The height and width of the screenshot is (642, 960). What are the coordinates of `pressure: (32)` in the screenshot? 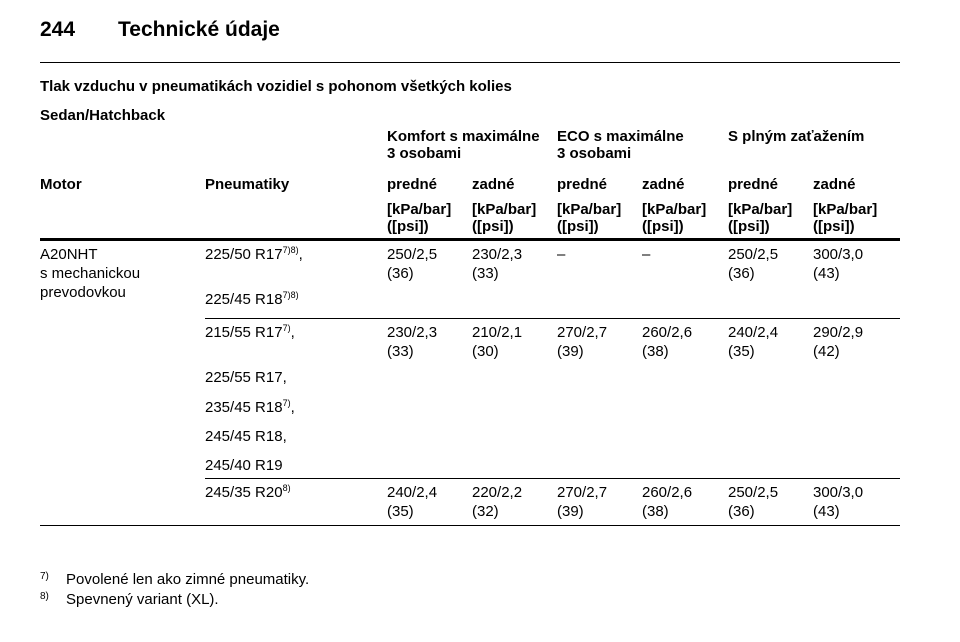 It's located at (485, 511).